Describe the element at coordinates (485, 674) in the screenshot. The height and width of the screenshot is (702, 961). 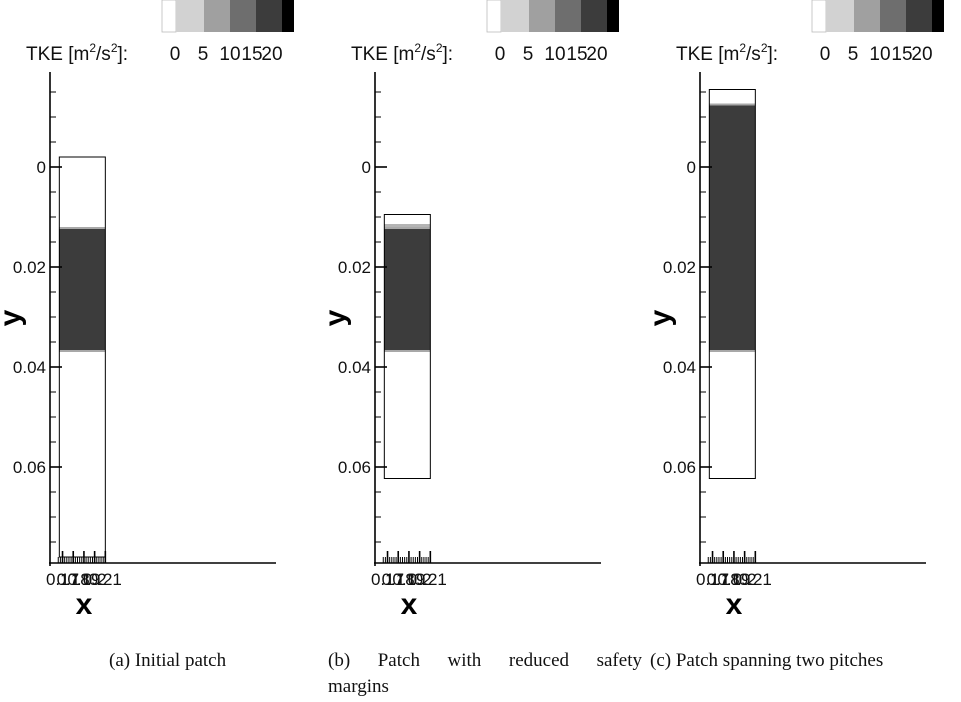
I see `caption-b: (b) Patch with reduced safety margins` at that location.